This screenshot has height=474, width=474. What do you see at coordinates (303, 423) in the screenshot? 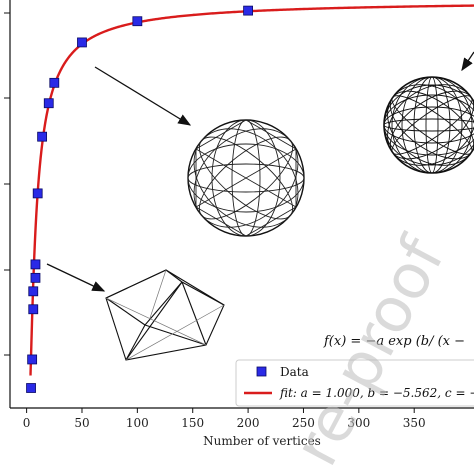
I see `x-tick-label: 250` at bounding box center [303, 423].